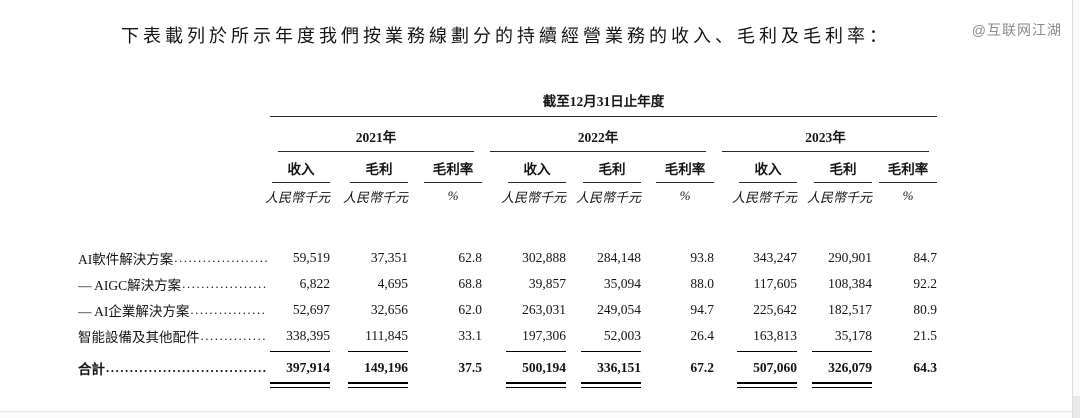 The height and width of the screenshot is (418, 1080). Describe the element at coordinates (1076, 209) in the screenshot. I see `vertical-scrollbar` at that location.